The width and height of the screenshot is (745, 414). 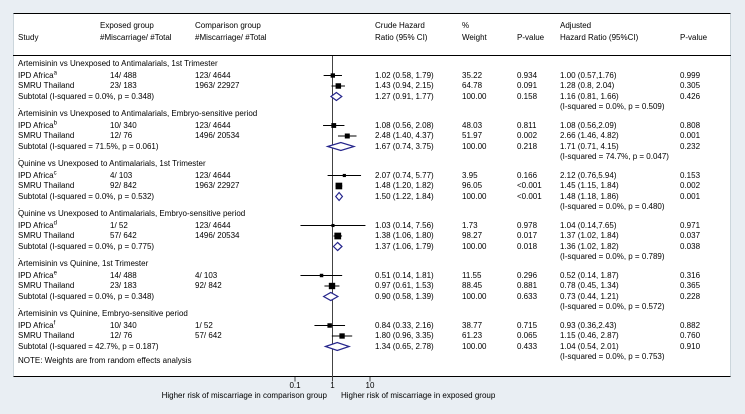 I want to click on adjusted-p-value: 0.971, so click(x=690, y=225).